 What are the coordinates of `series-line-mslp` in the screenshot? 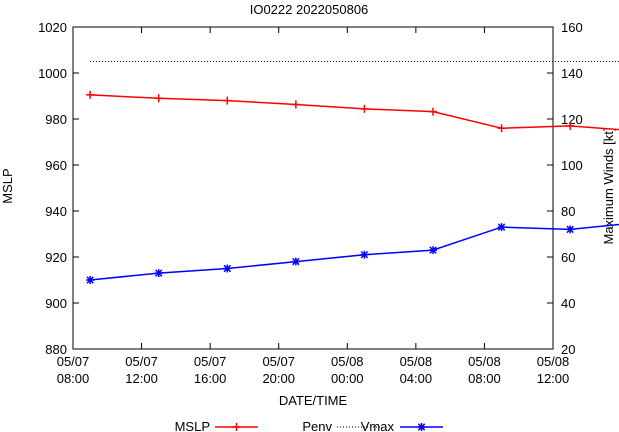 It's located at (354, 112).